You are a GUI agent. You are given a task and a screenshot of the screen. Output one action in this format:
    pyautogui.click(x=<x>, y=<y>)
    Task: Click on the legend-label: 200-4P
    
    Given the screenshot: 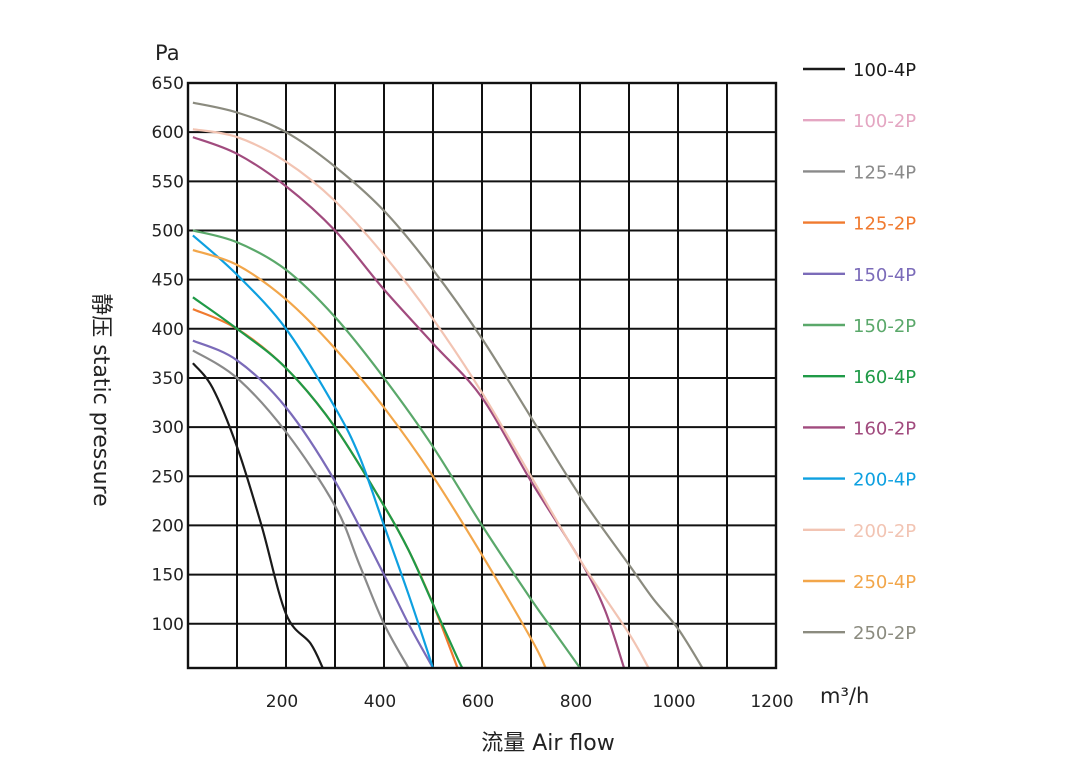 What is the action you would take?
    pyautogui.click(x=884, y=480)
    